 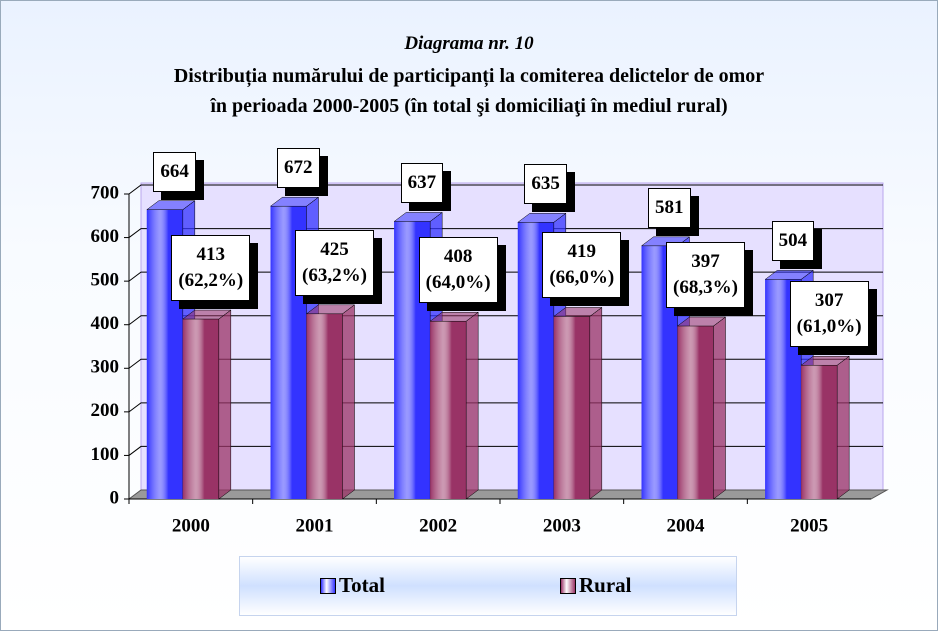 I want to click on data-label: 637, so click(x=422, y=183).